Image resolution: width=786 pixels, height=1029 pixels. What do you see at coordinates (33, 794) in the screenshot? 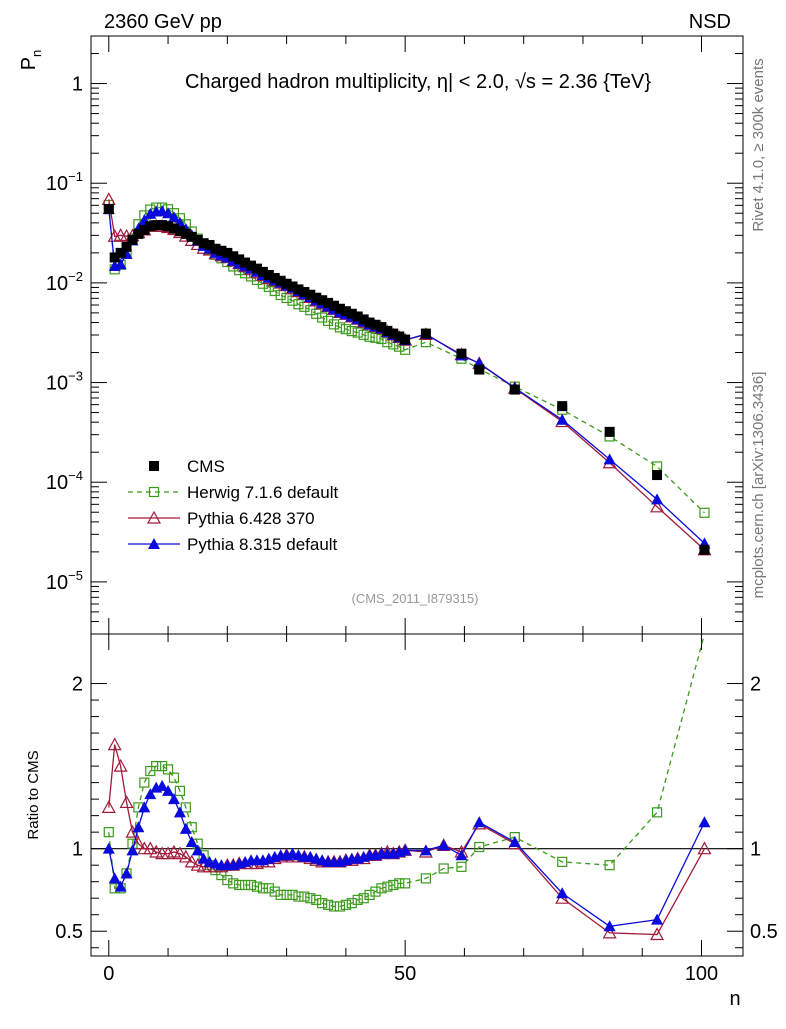
I see `ratio-y-axis-label: Ratio to CMS` at bounding box center [33, 794].